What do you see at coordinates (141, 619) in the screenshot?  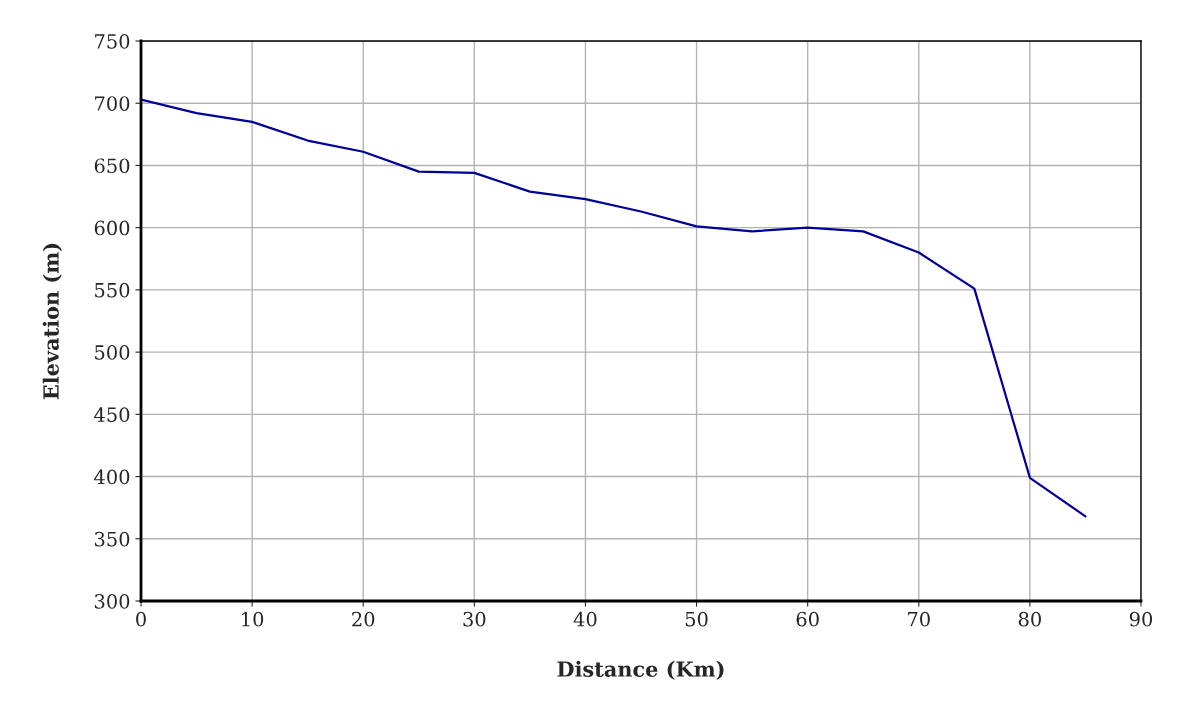 I see `x-tick-label: 0` at bounding box center [141, 619].